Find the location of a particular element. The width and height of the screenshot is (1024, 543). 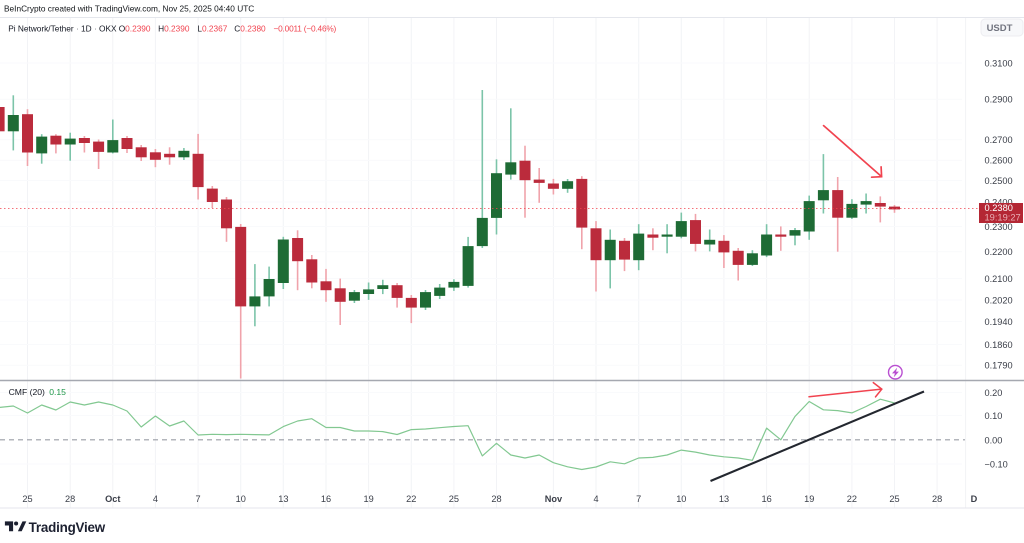

svg-text: −0.10 is located at coordinates (996, 464).